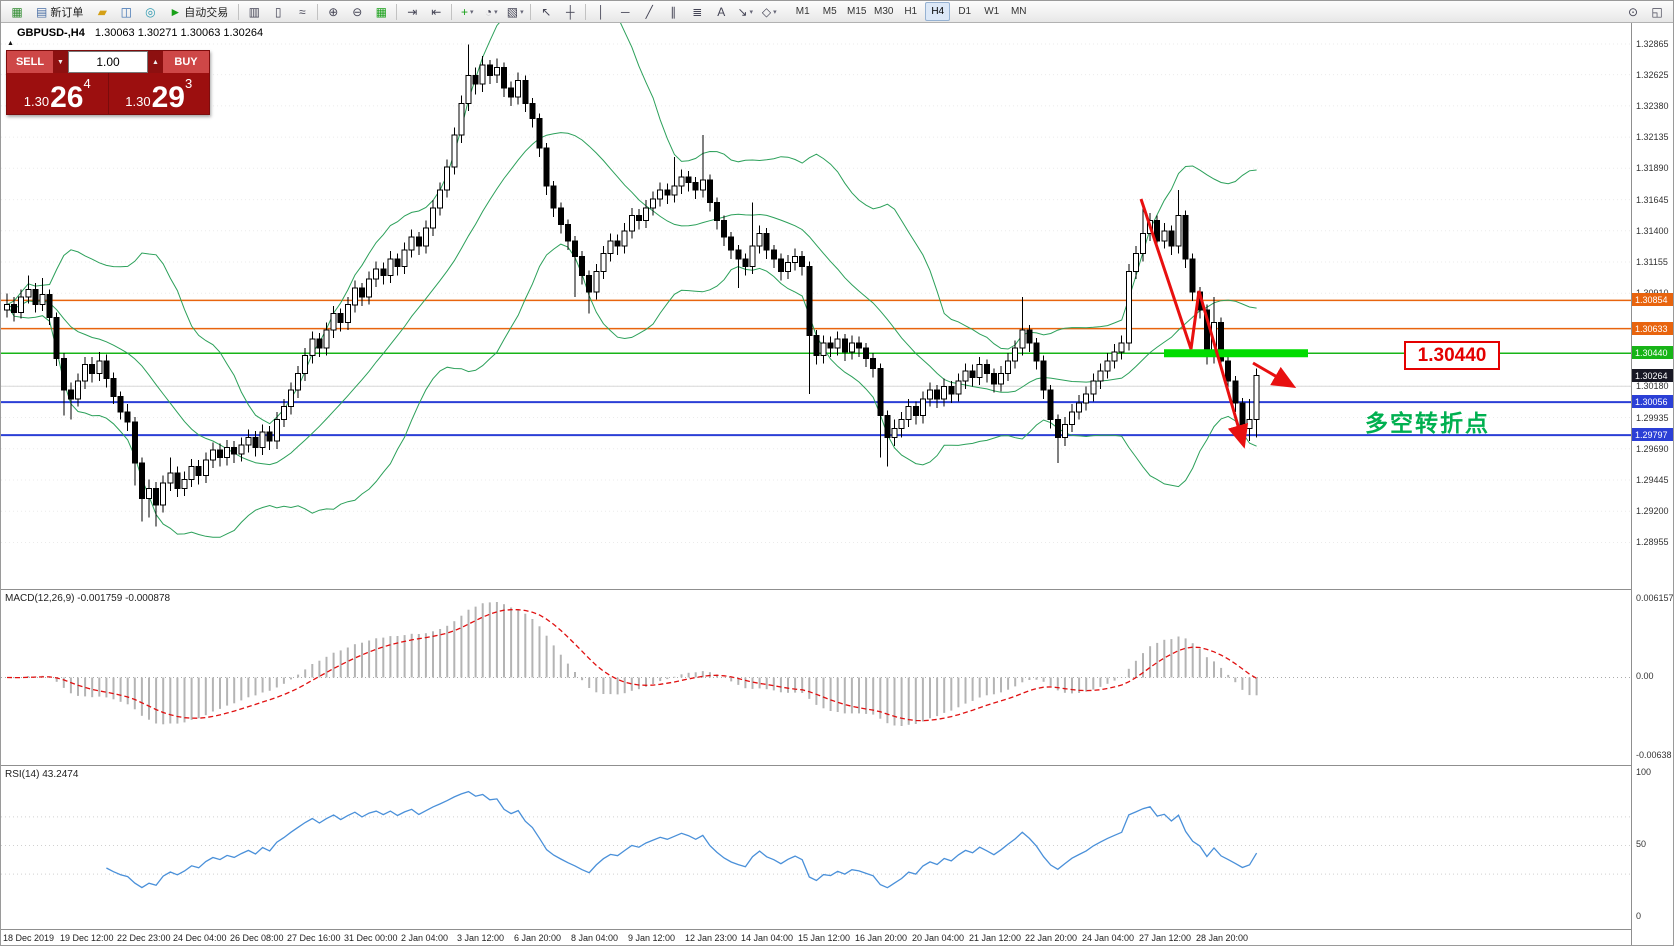 The image size is (1674, 946). Describe the element at coordinates (1652, 299) in the screenshot. I see `price-tag: 1.30854` at that location.